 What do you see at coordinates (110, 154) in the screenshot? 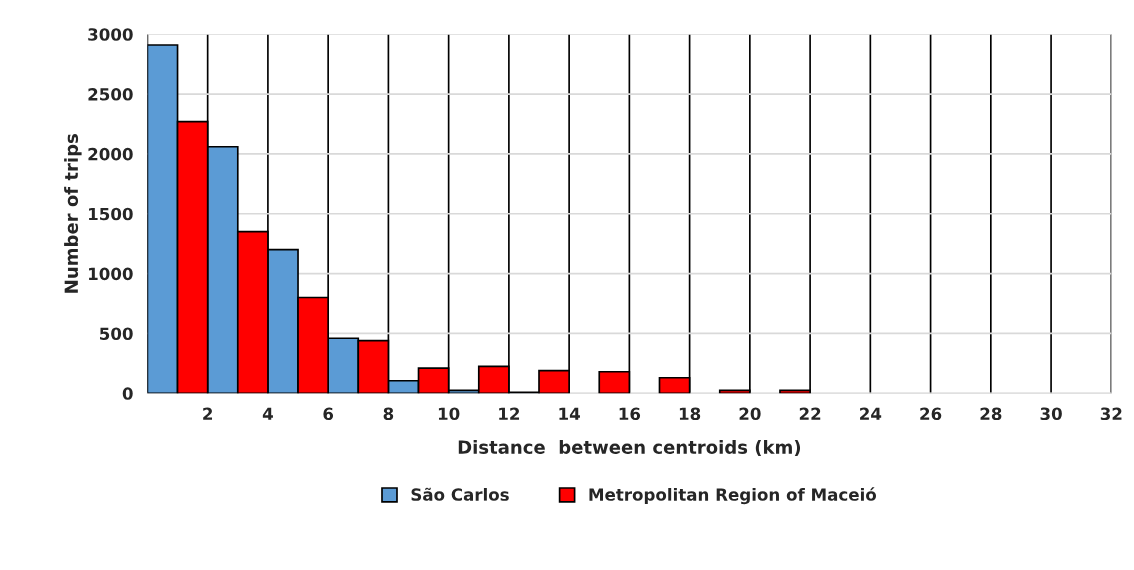
I see `y-tick-label: 2000` at bounding box center [110, 154].